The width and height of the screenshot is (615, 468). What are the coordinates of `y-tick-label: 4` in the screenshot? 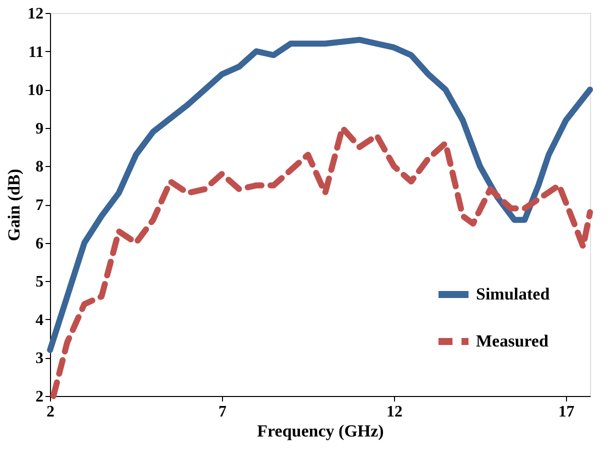 It's located at (40, 320).